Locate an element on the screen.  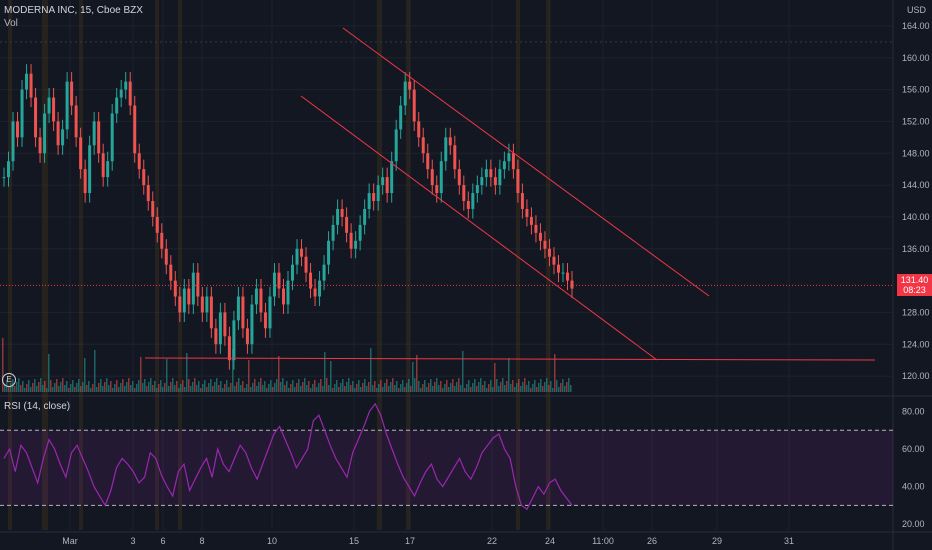
y-tick-label: 128.00 is located at coordinates (916, 312).